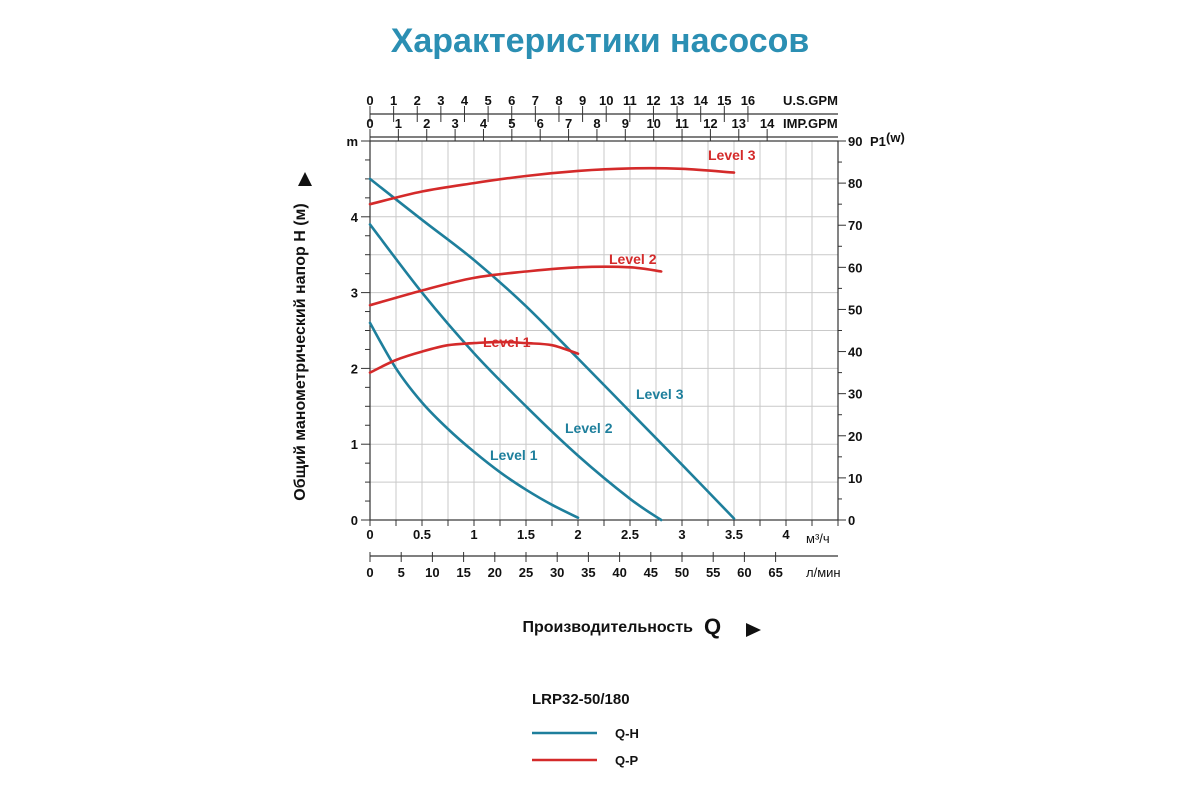  I want to click on y2-tick-label: 60, so click(855, 267).